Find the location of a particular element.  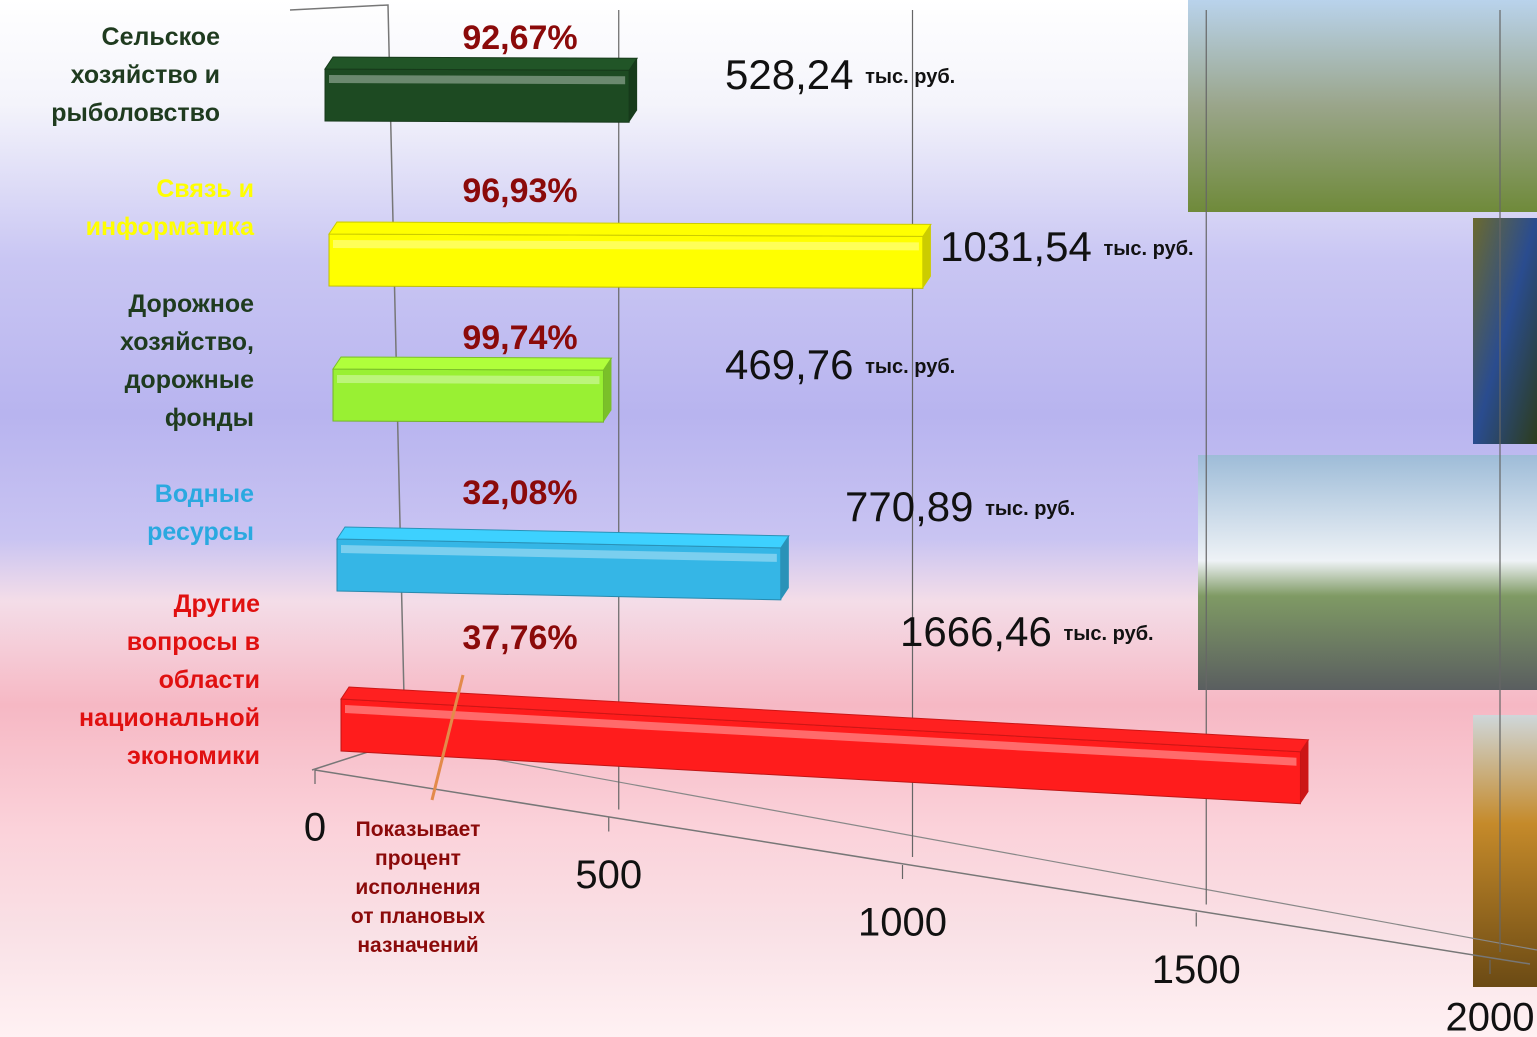

percent-label: 37,76% is located at coordinates (519, 638).